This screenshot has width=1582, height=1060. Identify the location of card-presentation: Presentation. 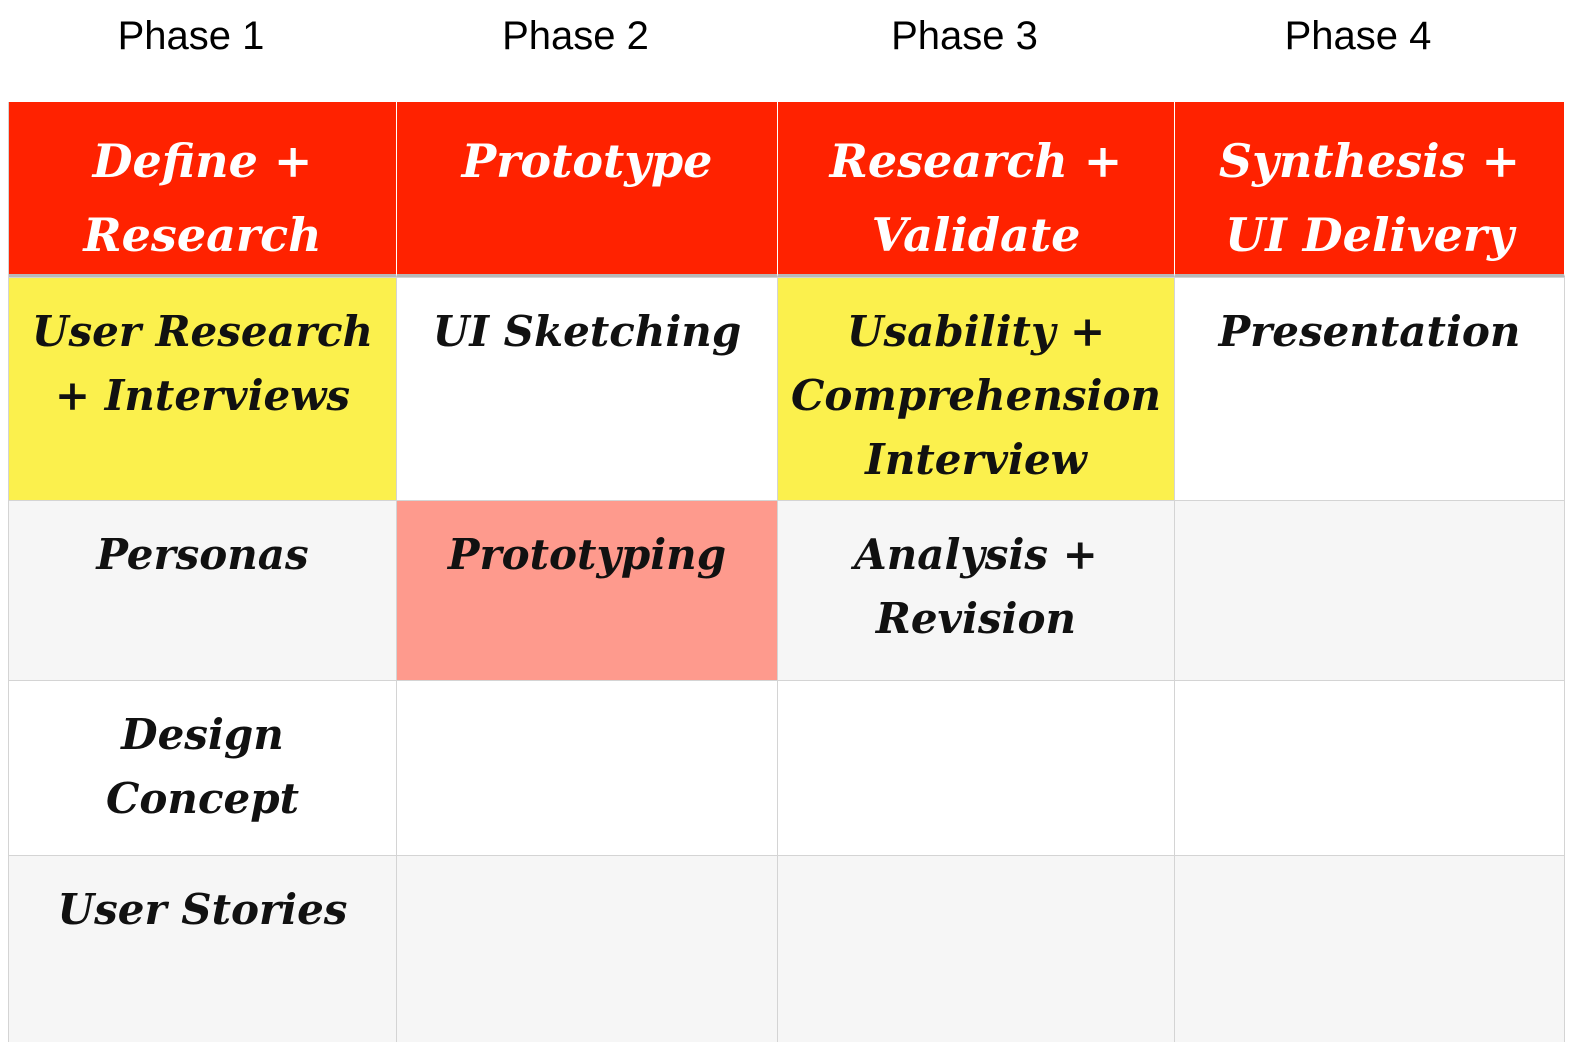
(1370, 388).